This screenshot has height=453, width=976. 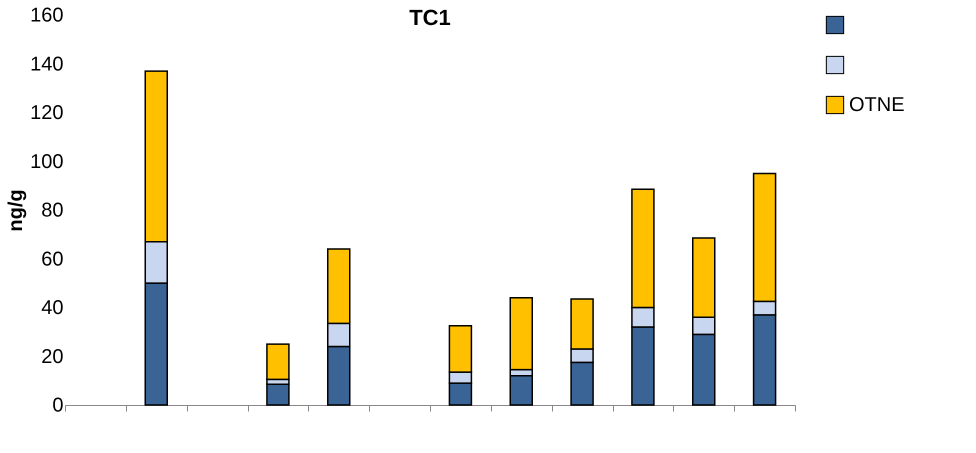 What do you see at coordinates (52, 211) in the screenshot?
I see `y-tick-label: 80` at bounding box center [52, 211].